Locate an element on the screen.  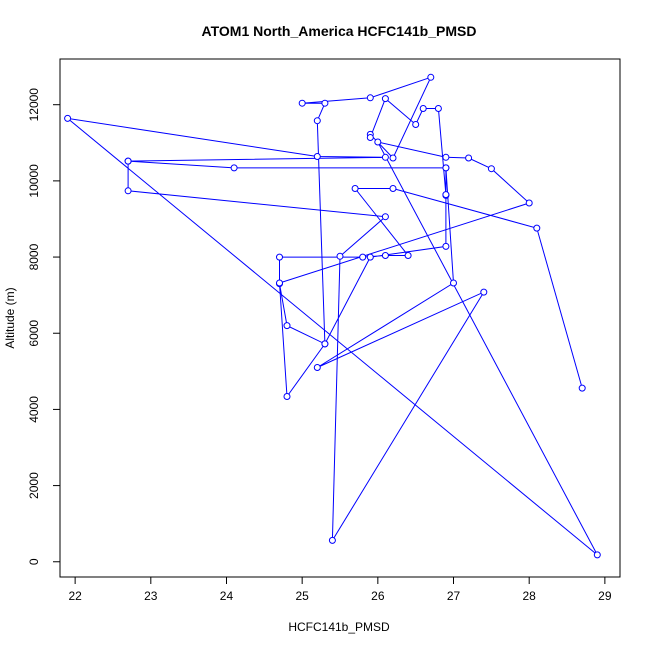
y-tick-label: 10000 is located at coordinates (34, 181).